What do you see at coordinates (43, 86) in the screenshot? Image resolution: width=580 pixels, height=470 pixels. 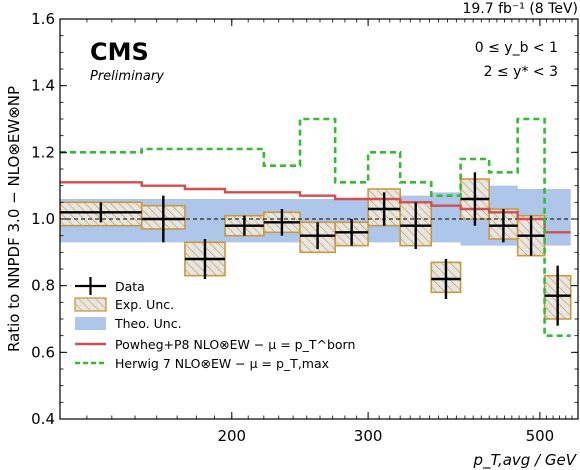 I see `y-tick-label: 1.4` at bounding box center [43, 86].